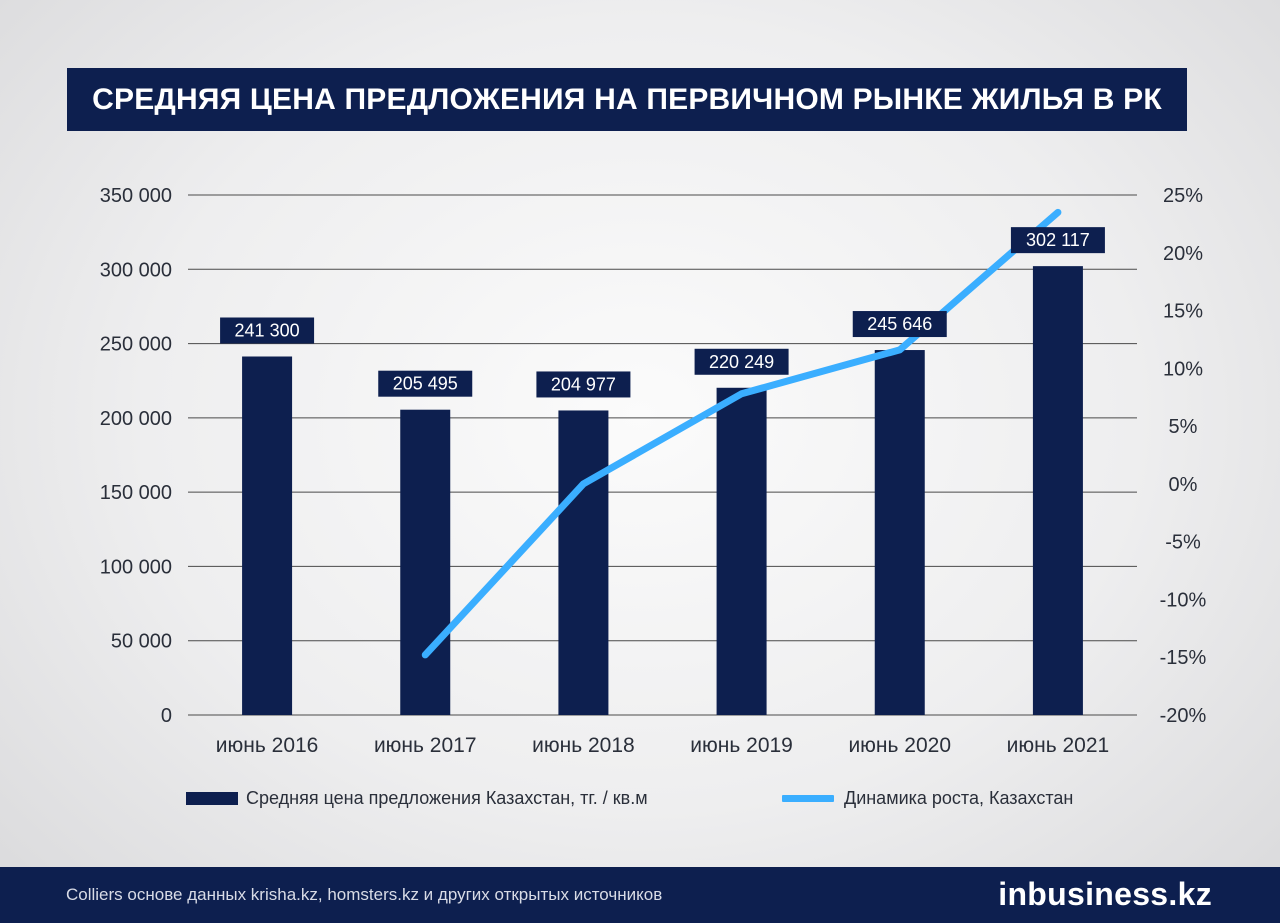  I want to click on data-label: 302 117, so click(1058, 240).